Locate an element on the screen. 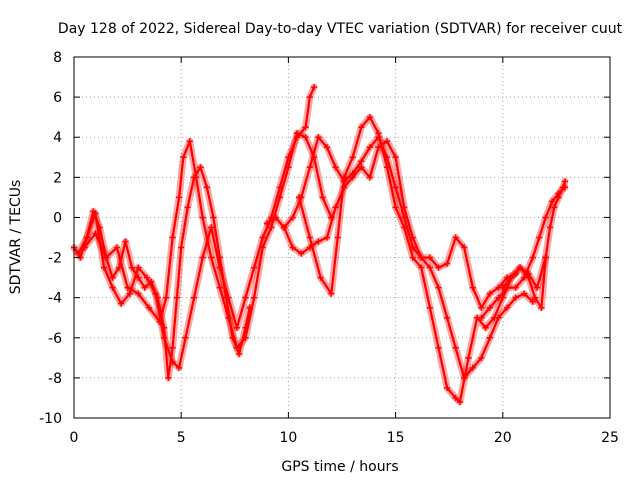  y-tick-label: 4 is located at coordinates (57, 138).